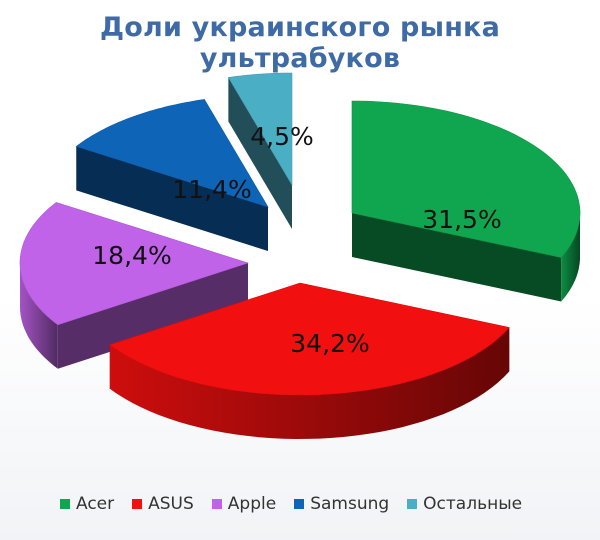 The height and width of the screenshot is (540, 600). What do you see at coordinates (350, 504) in the screenshot?
I see `legend-label: Samsung` at bounding box center [350, 504].